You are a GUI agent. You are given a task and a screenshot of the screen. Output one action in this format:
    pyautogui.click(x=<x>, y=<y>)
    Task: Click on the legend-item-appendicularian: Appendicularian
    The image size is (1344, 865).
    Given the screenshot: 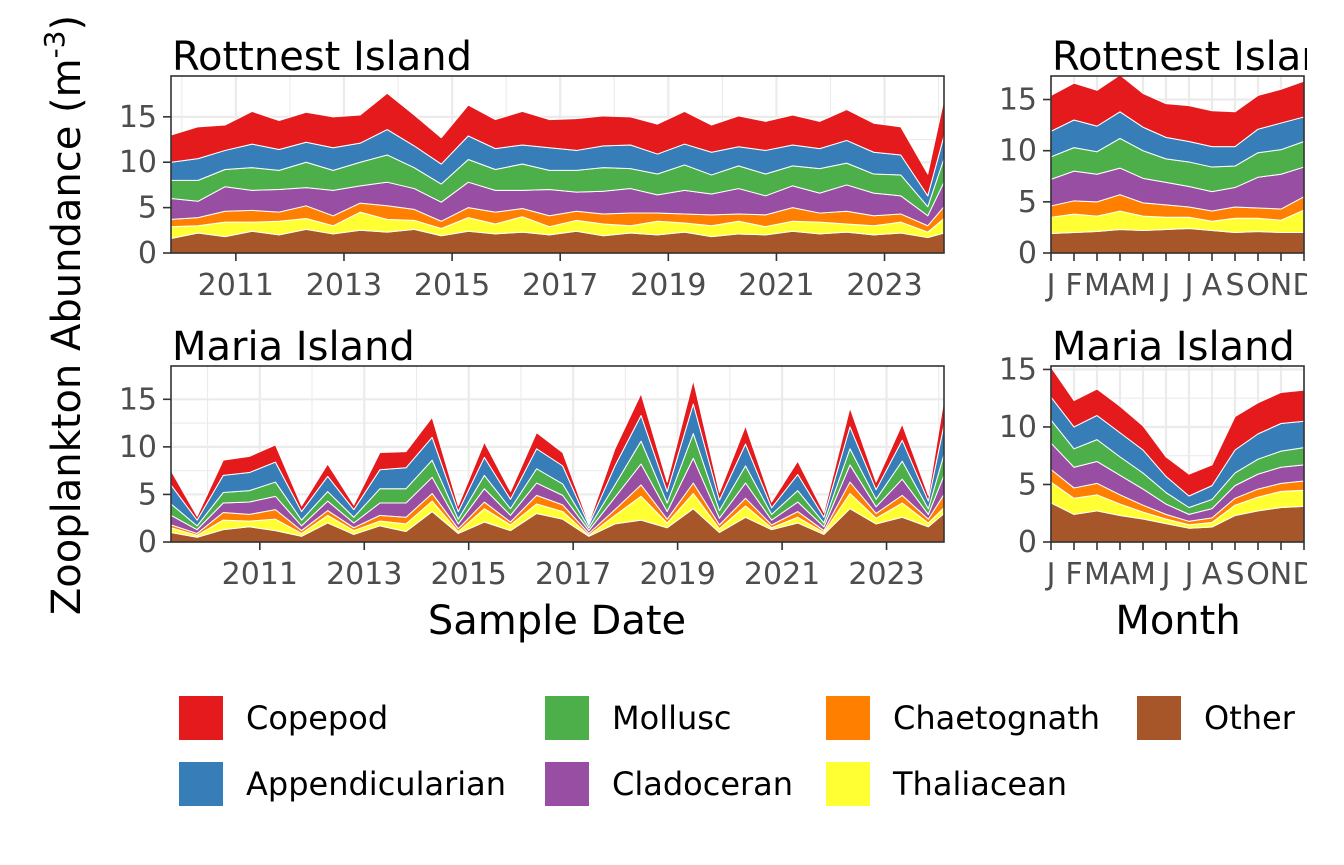 What is the action you would take?
    pyautogui.click(x=342, y=784)
    